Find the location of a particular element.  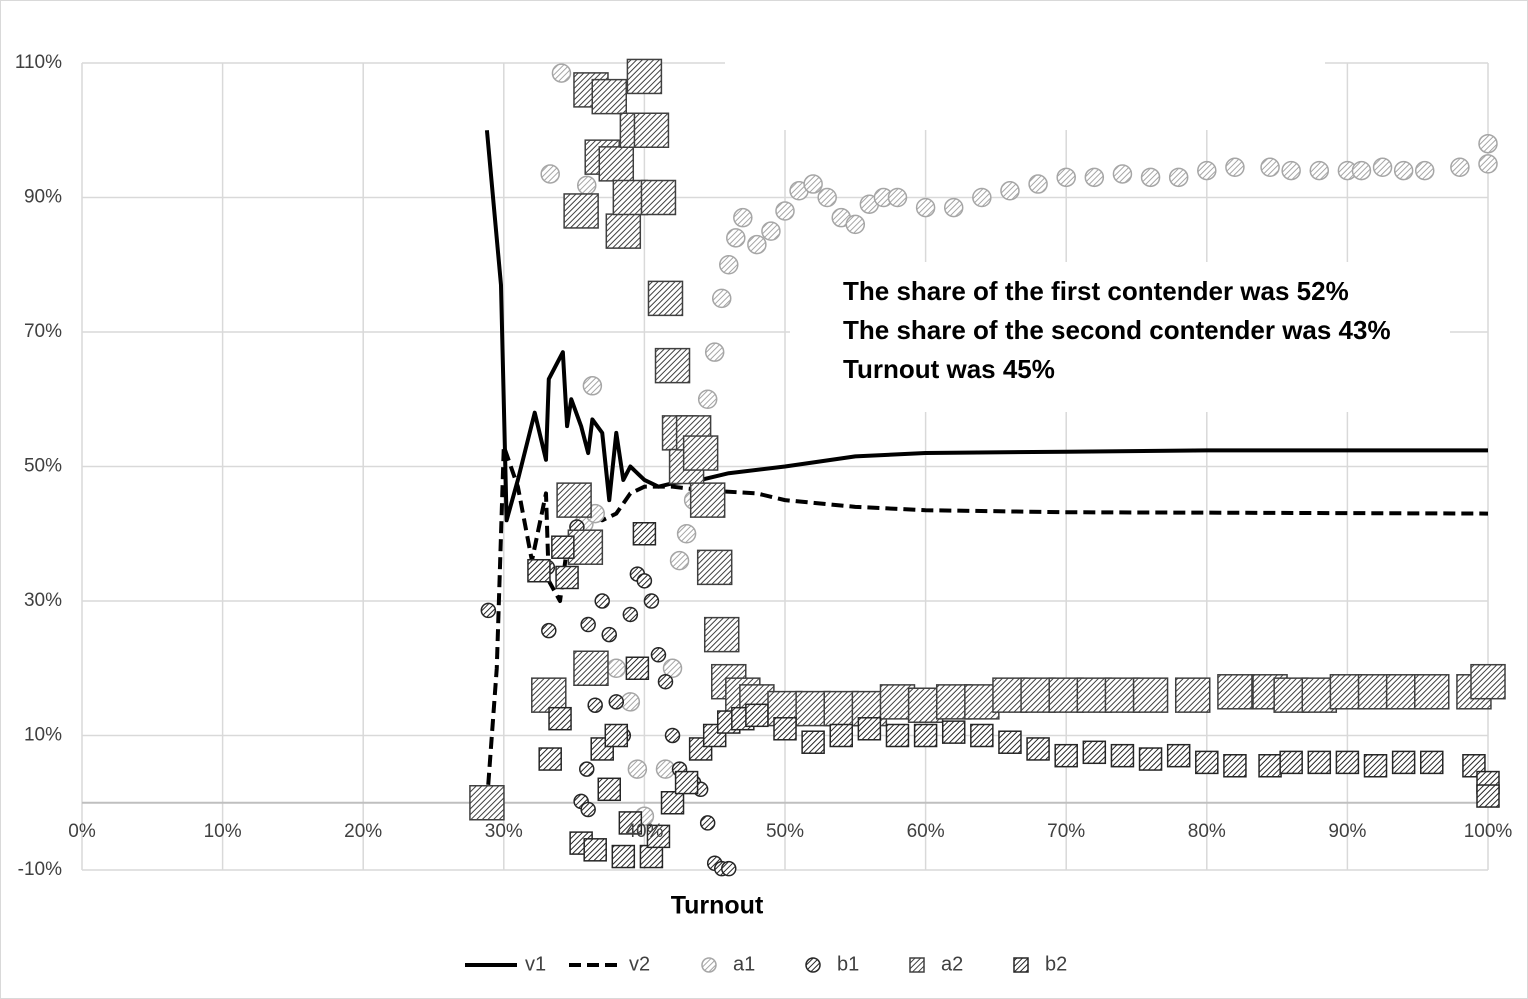

annotation: The share of the first contender was 52% is located at coordinates (1096, 291).